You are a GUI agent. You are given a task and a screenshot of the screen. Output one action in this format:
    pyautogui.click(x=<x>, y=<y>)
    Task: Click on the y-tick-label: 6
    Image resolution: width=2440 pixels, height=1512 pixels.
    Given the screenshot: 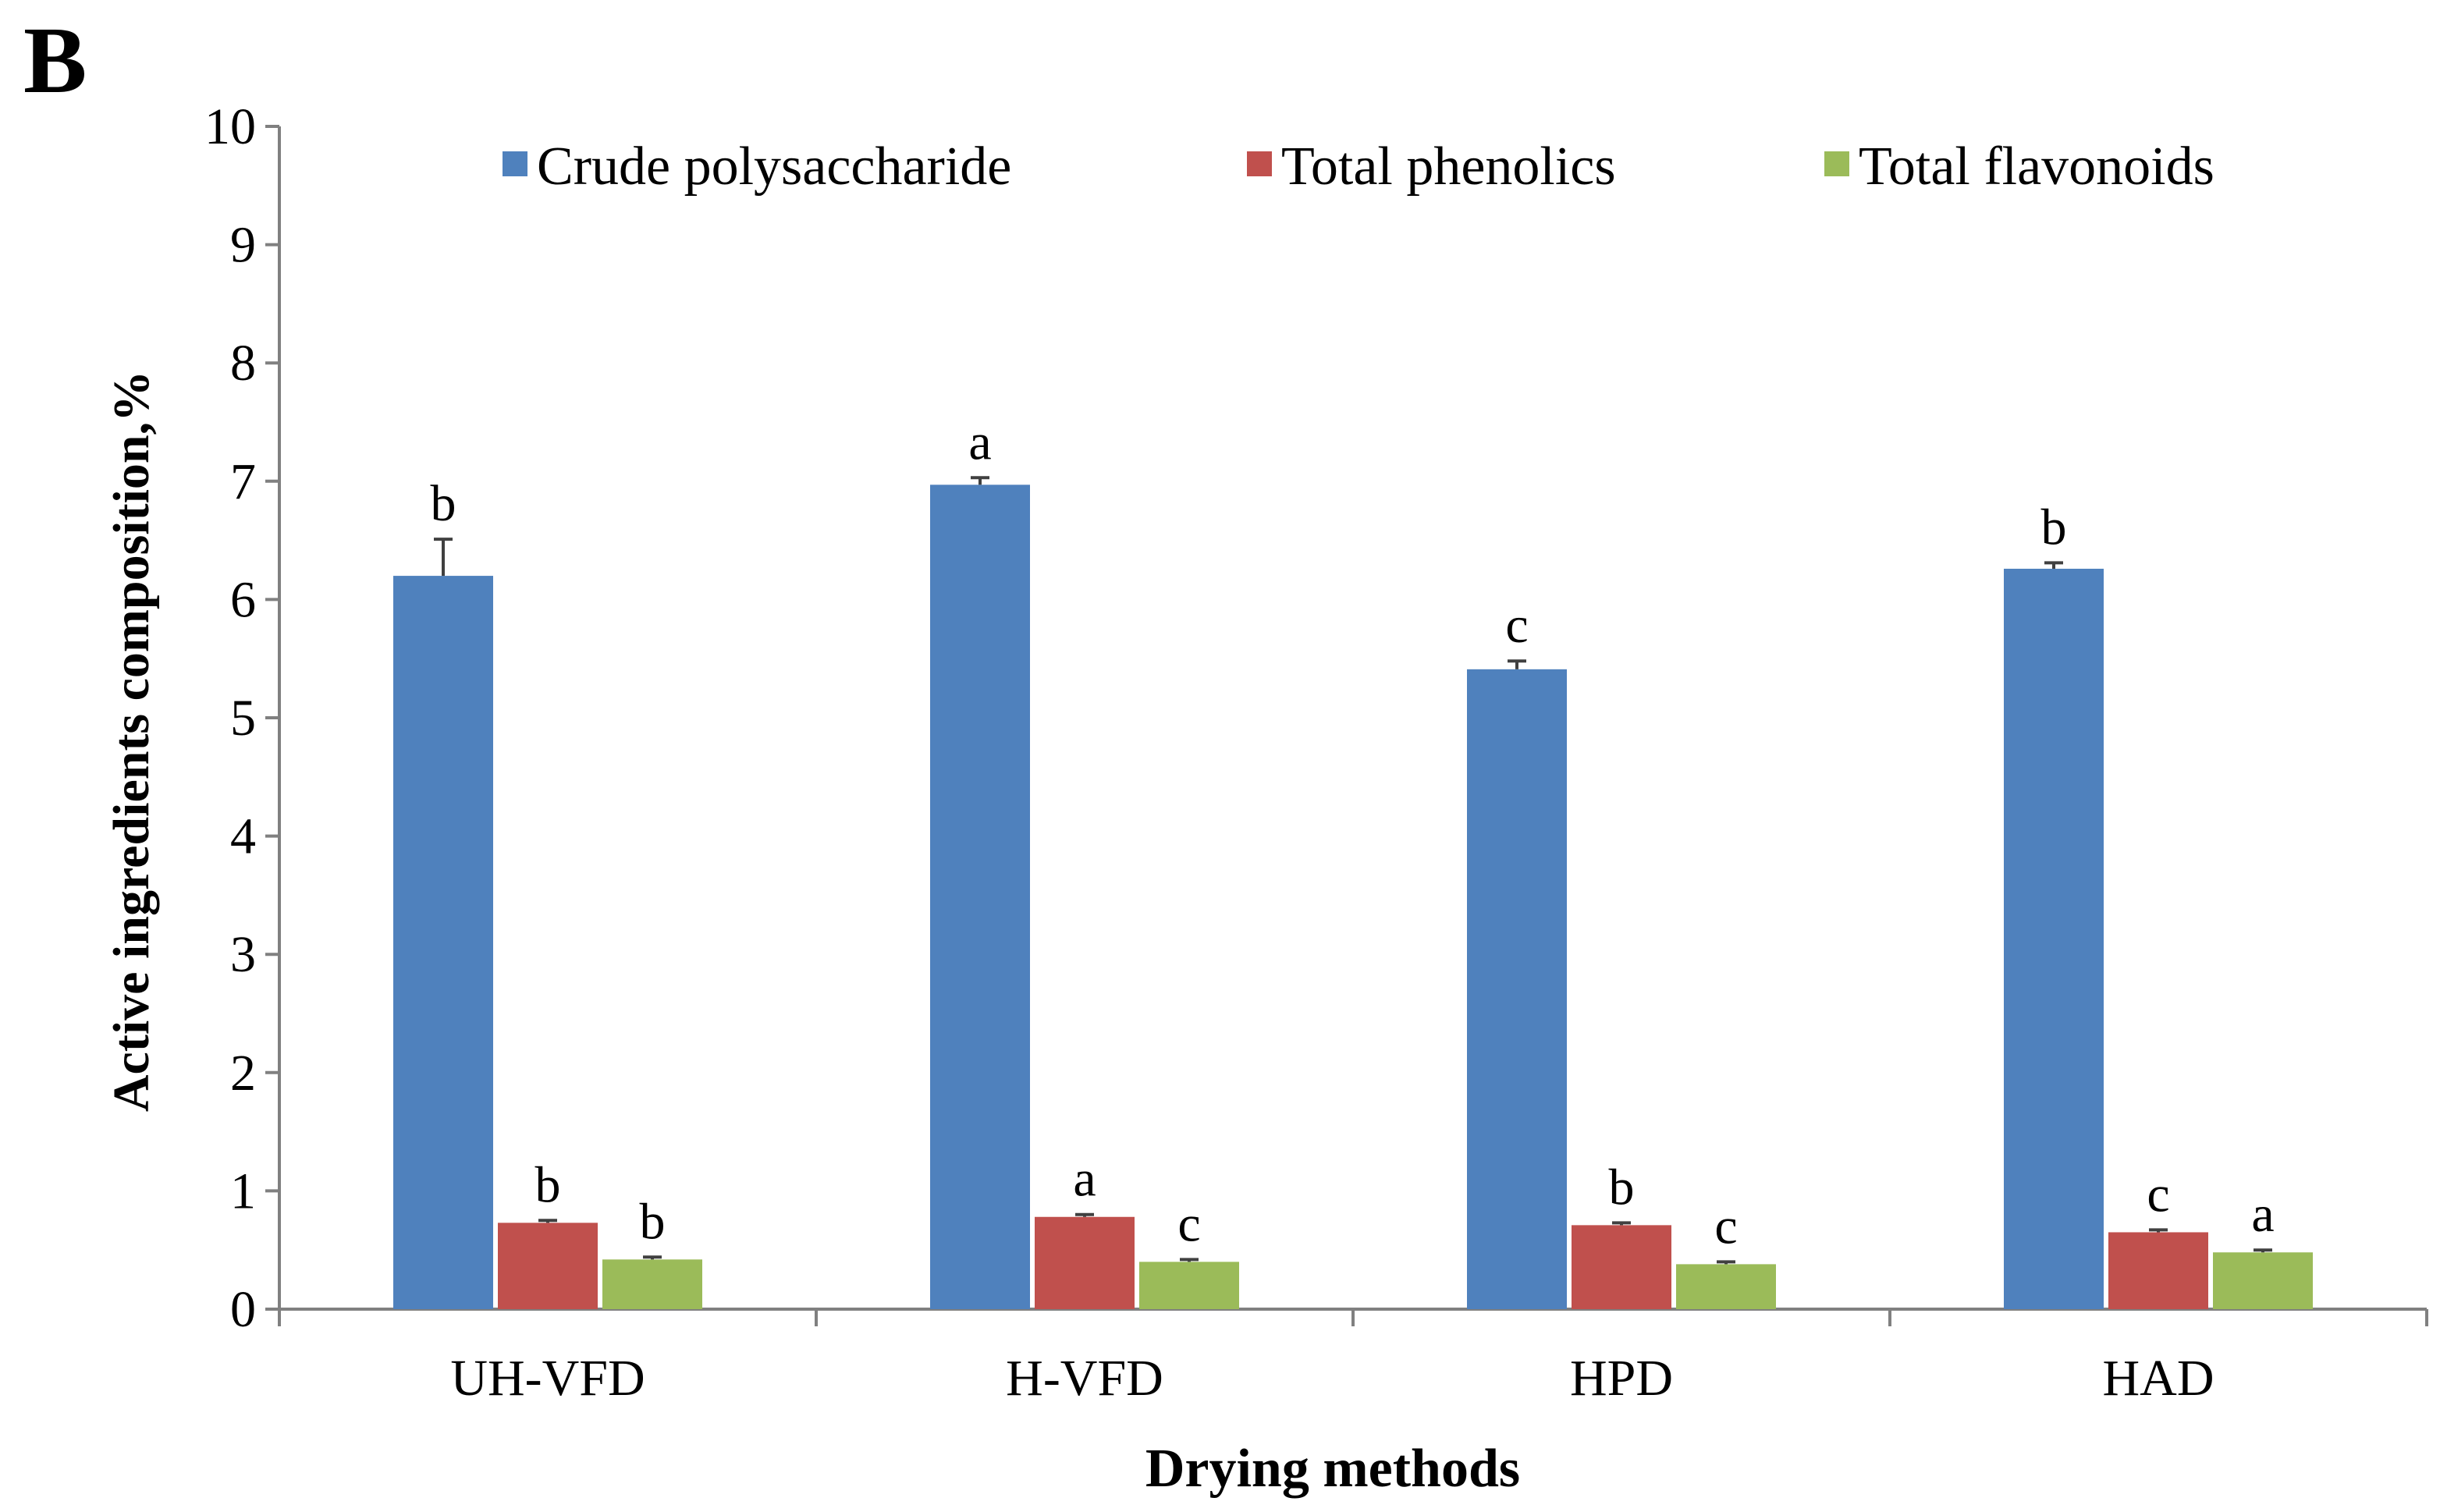 What is the action you would take?
    pyautogui.click(x=243, y=600)
    